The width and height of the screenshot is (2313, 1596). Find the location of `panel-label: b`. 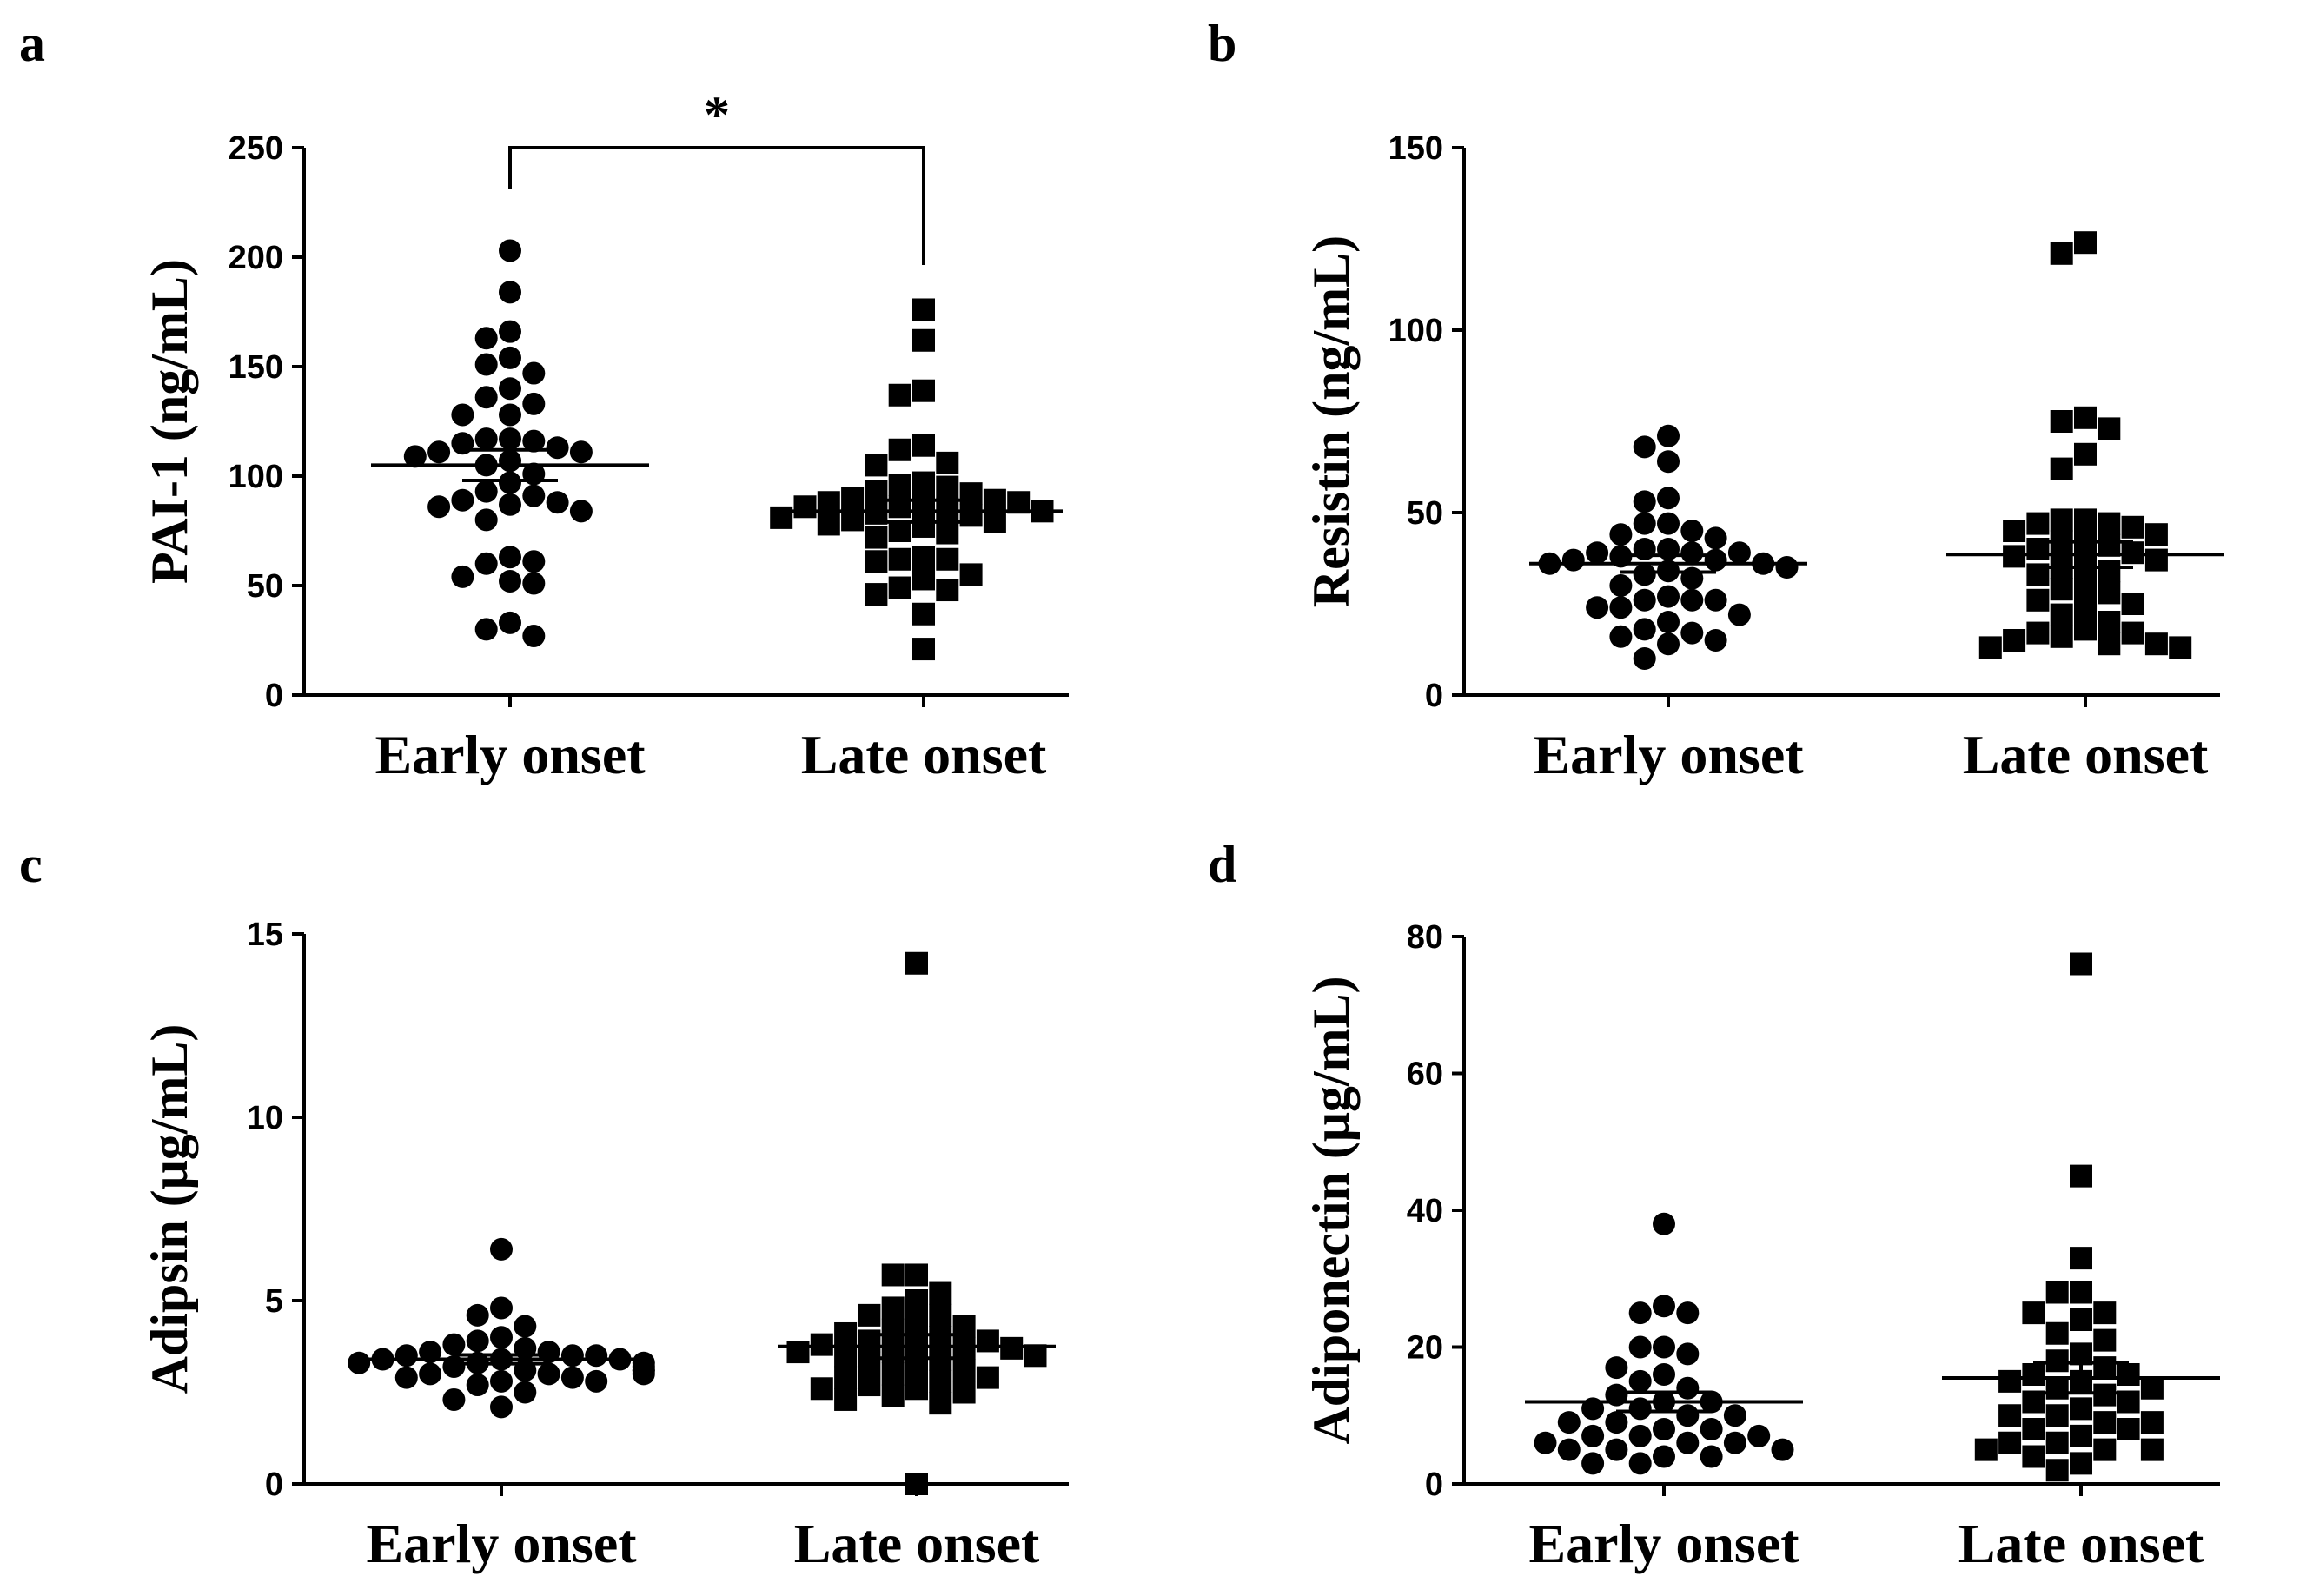

panel-label: b is located at coordinates (1222, 43).